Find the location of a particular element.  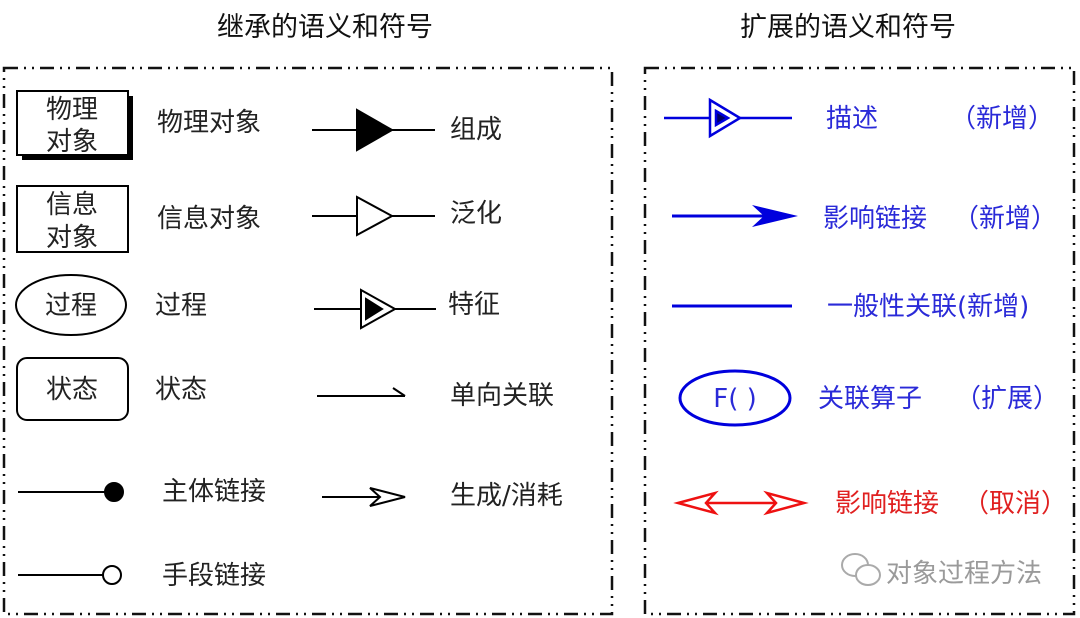

svg-text: 信息 is located at coordinates (72, 205).